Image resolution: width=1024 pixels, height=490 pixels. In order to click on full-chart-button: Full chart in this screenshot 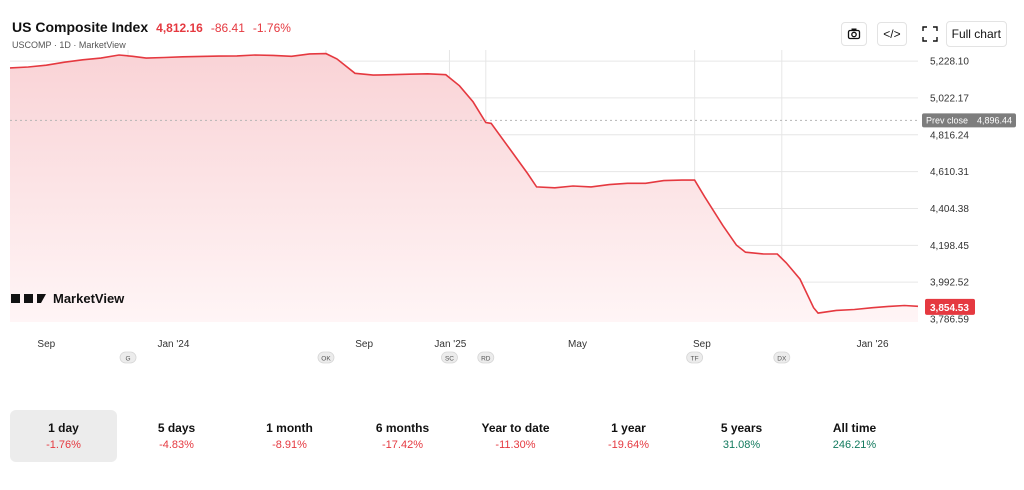, I will do `click(964, 34)`.